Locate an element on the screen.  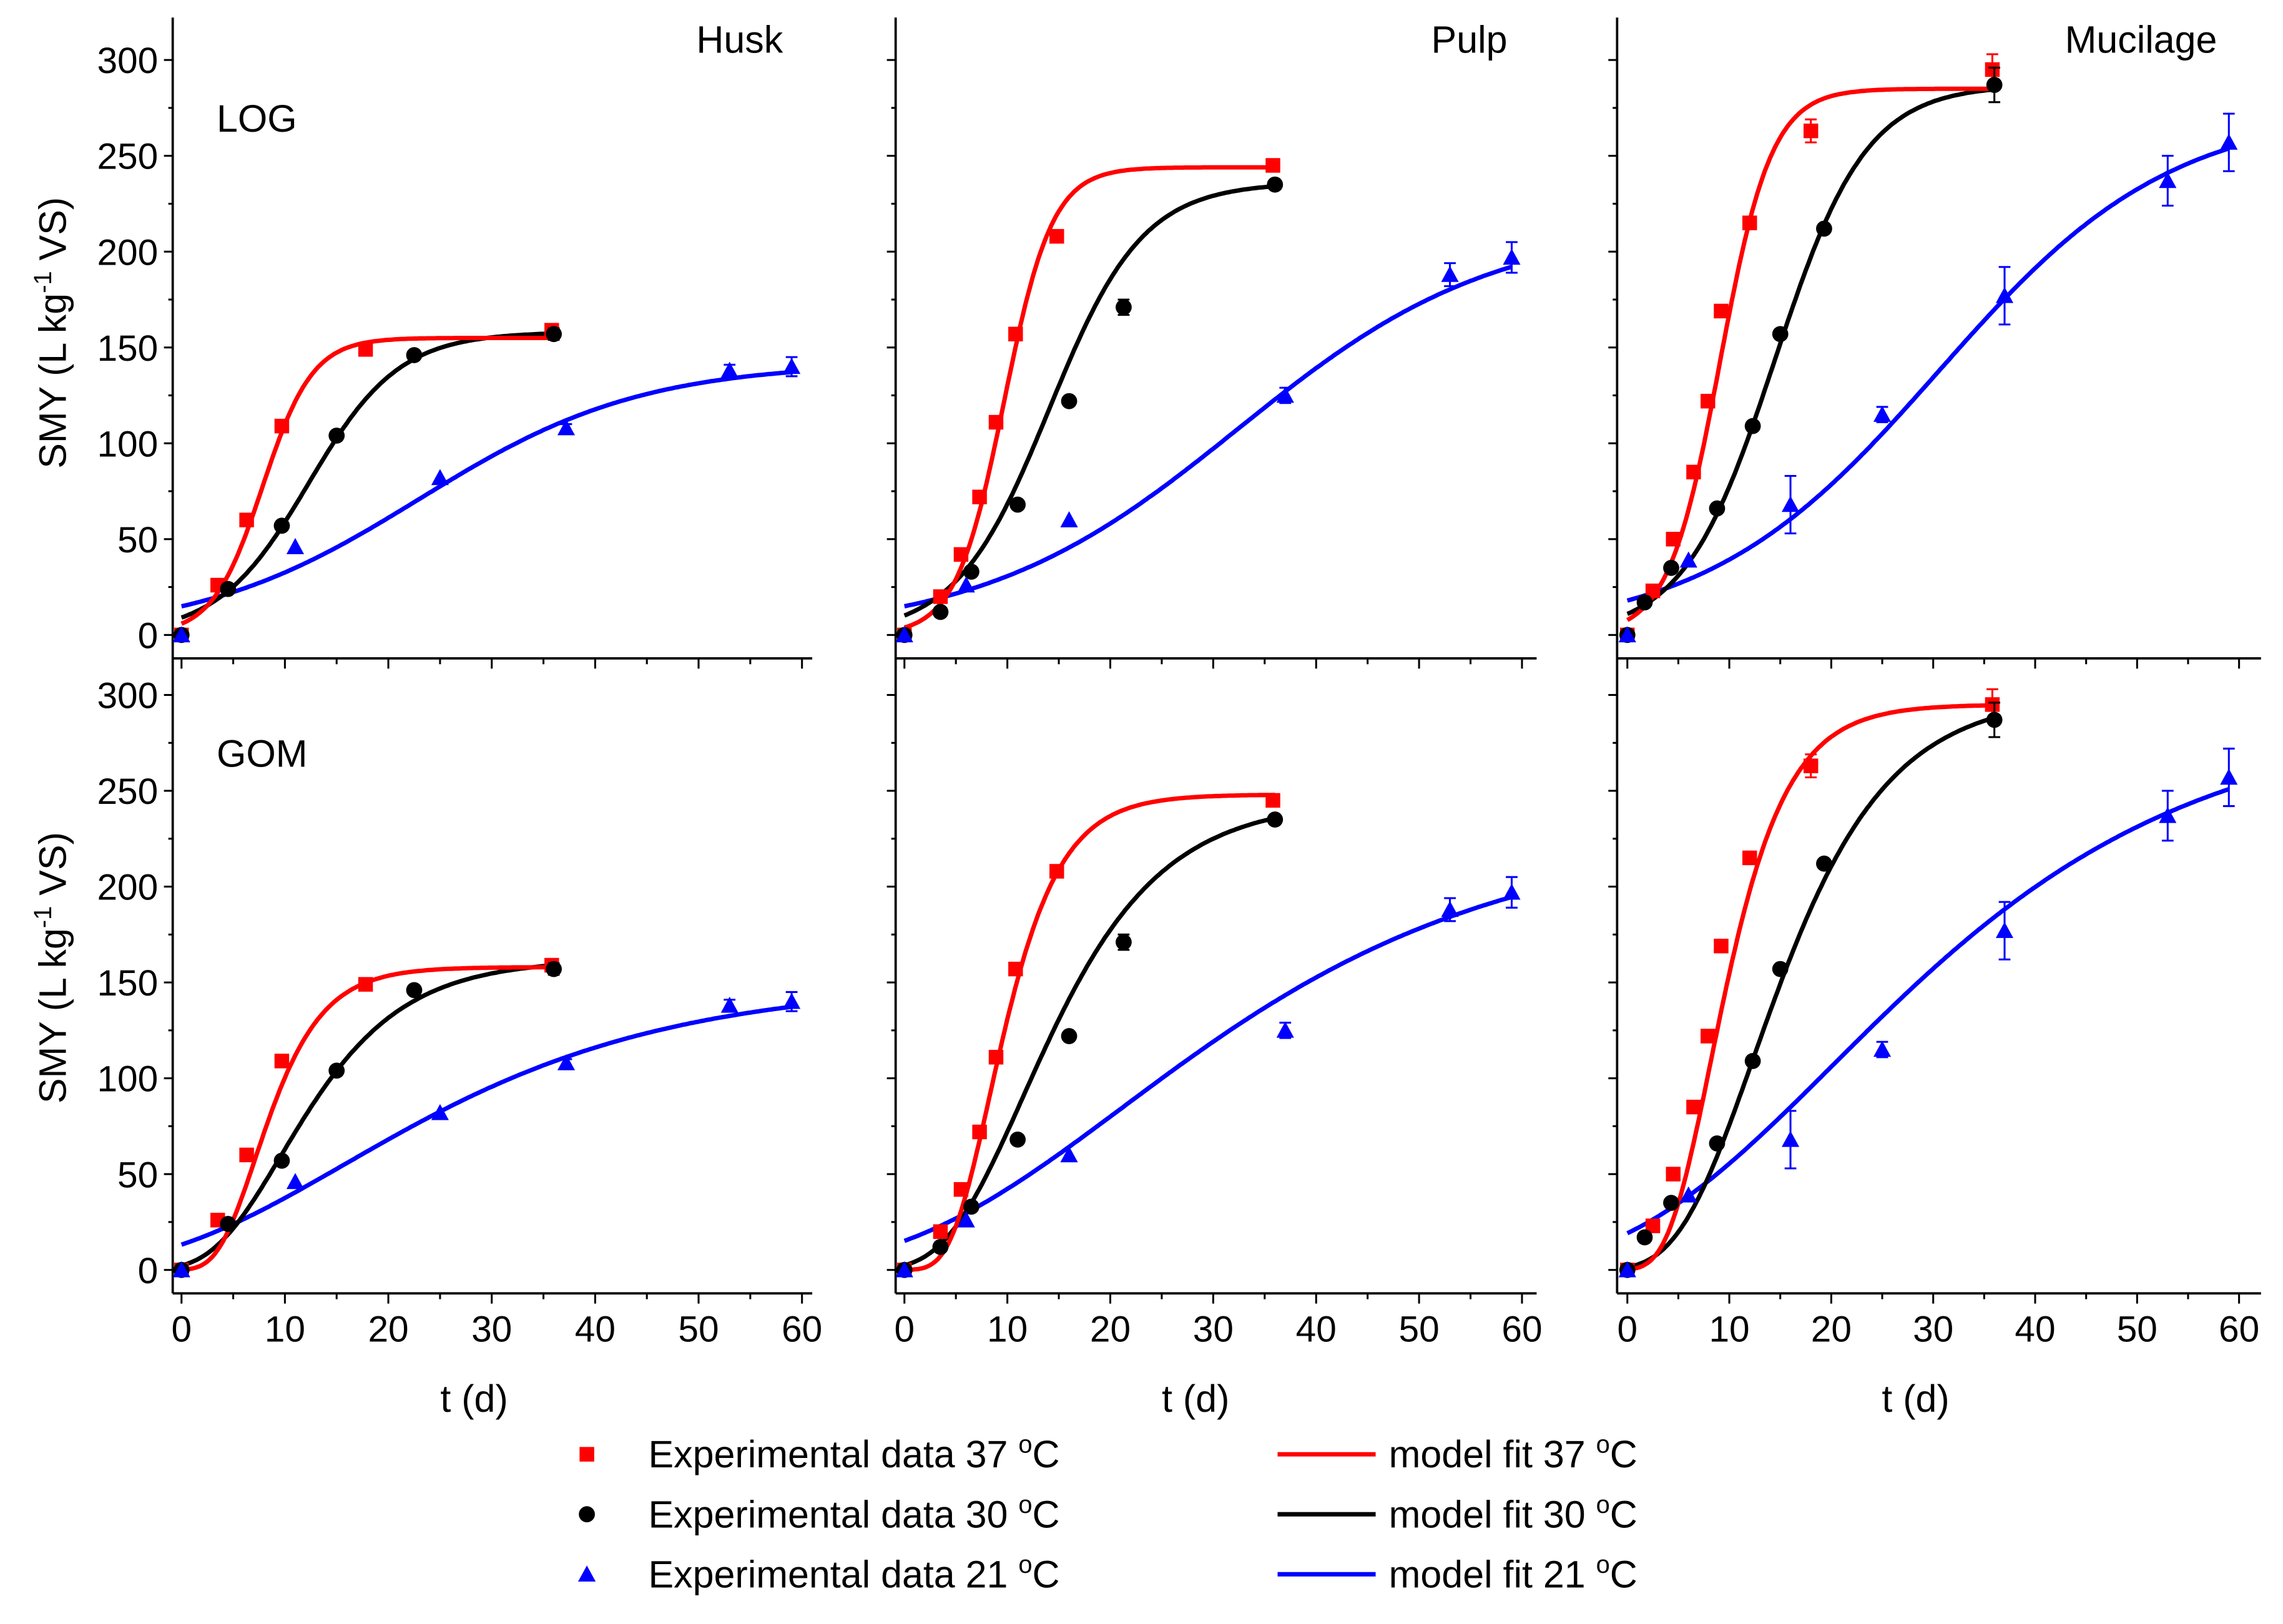
legend-label: model fit 30 oC is located at coordinates (1513, 1513).